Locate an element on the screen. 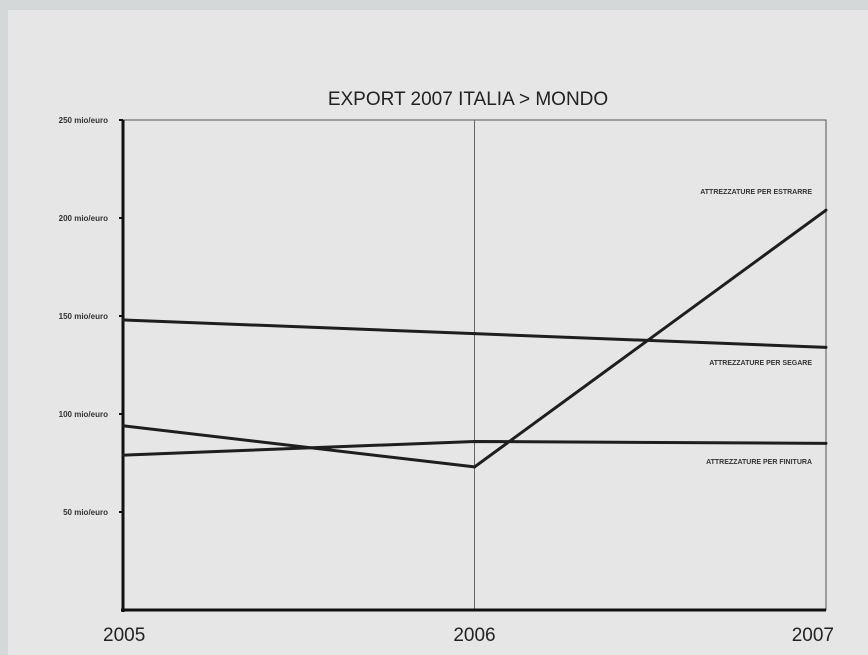  y-tick-label: 100 mio/euro is located at coordinates (83, 414).